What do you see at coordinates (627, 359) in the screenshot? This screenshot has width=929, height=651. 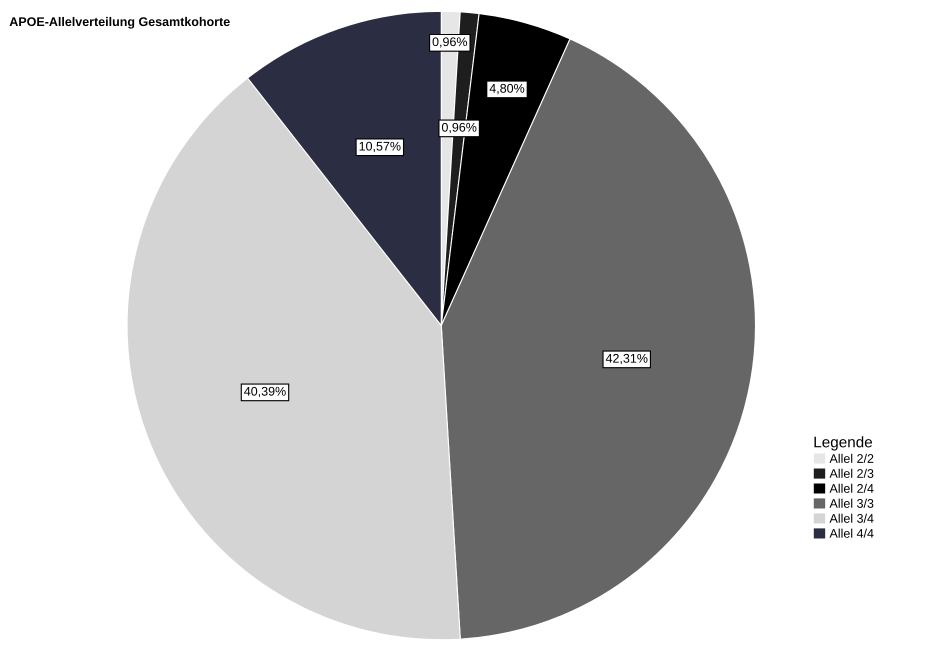 I see `data-label: 42,31%` at bounding box center [627, 359].